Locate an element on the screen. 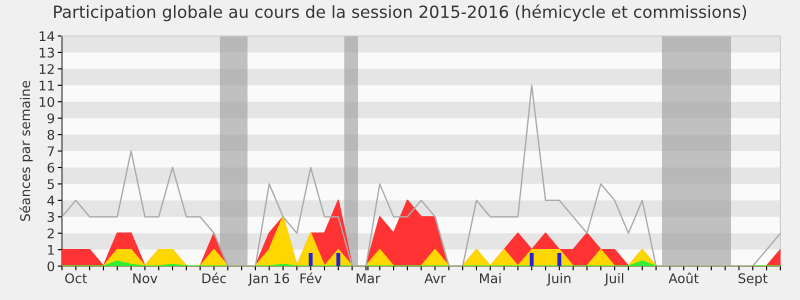  y-tick-label: 11 is located at coordinates (47, 85).